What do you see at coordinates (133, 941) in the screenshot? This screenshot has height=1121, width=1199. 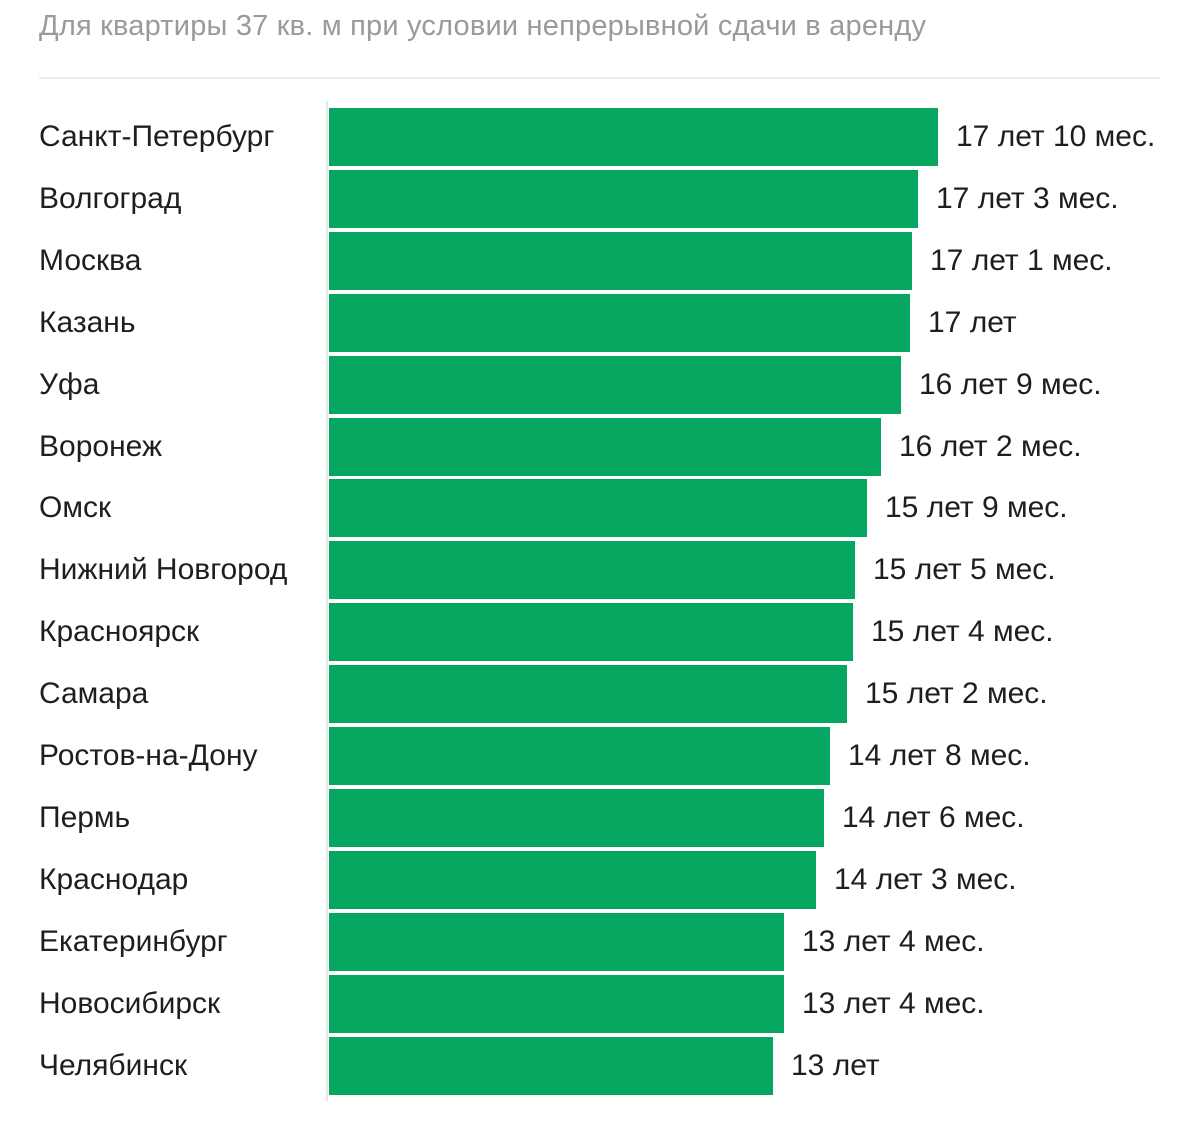 I see `category-label: Екатеринбург` at bounding box center [133, 941].